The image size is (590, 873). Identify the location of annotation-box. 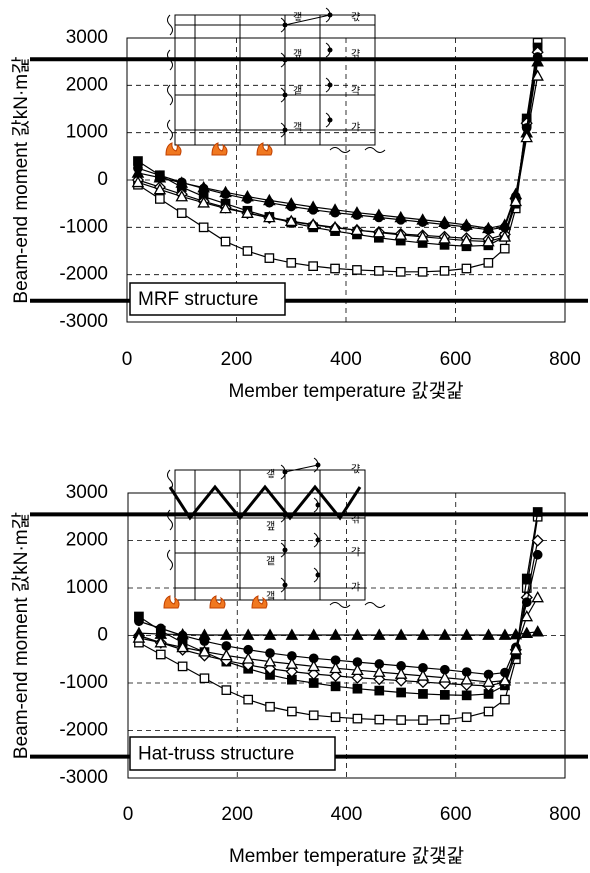
(207, 299).